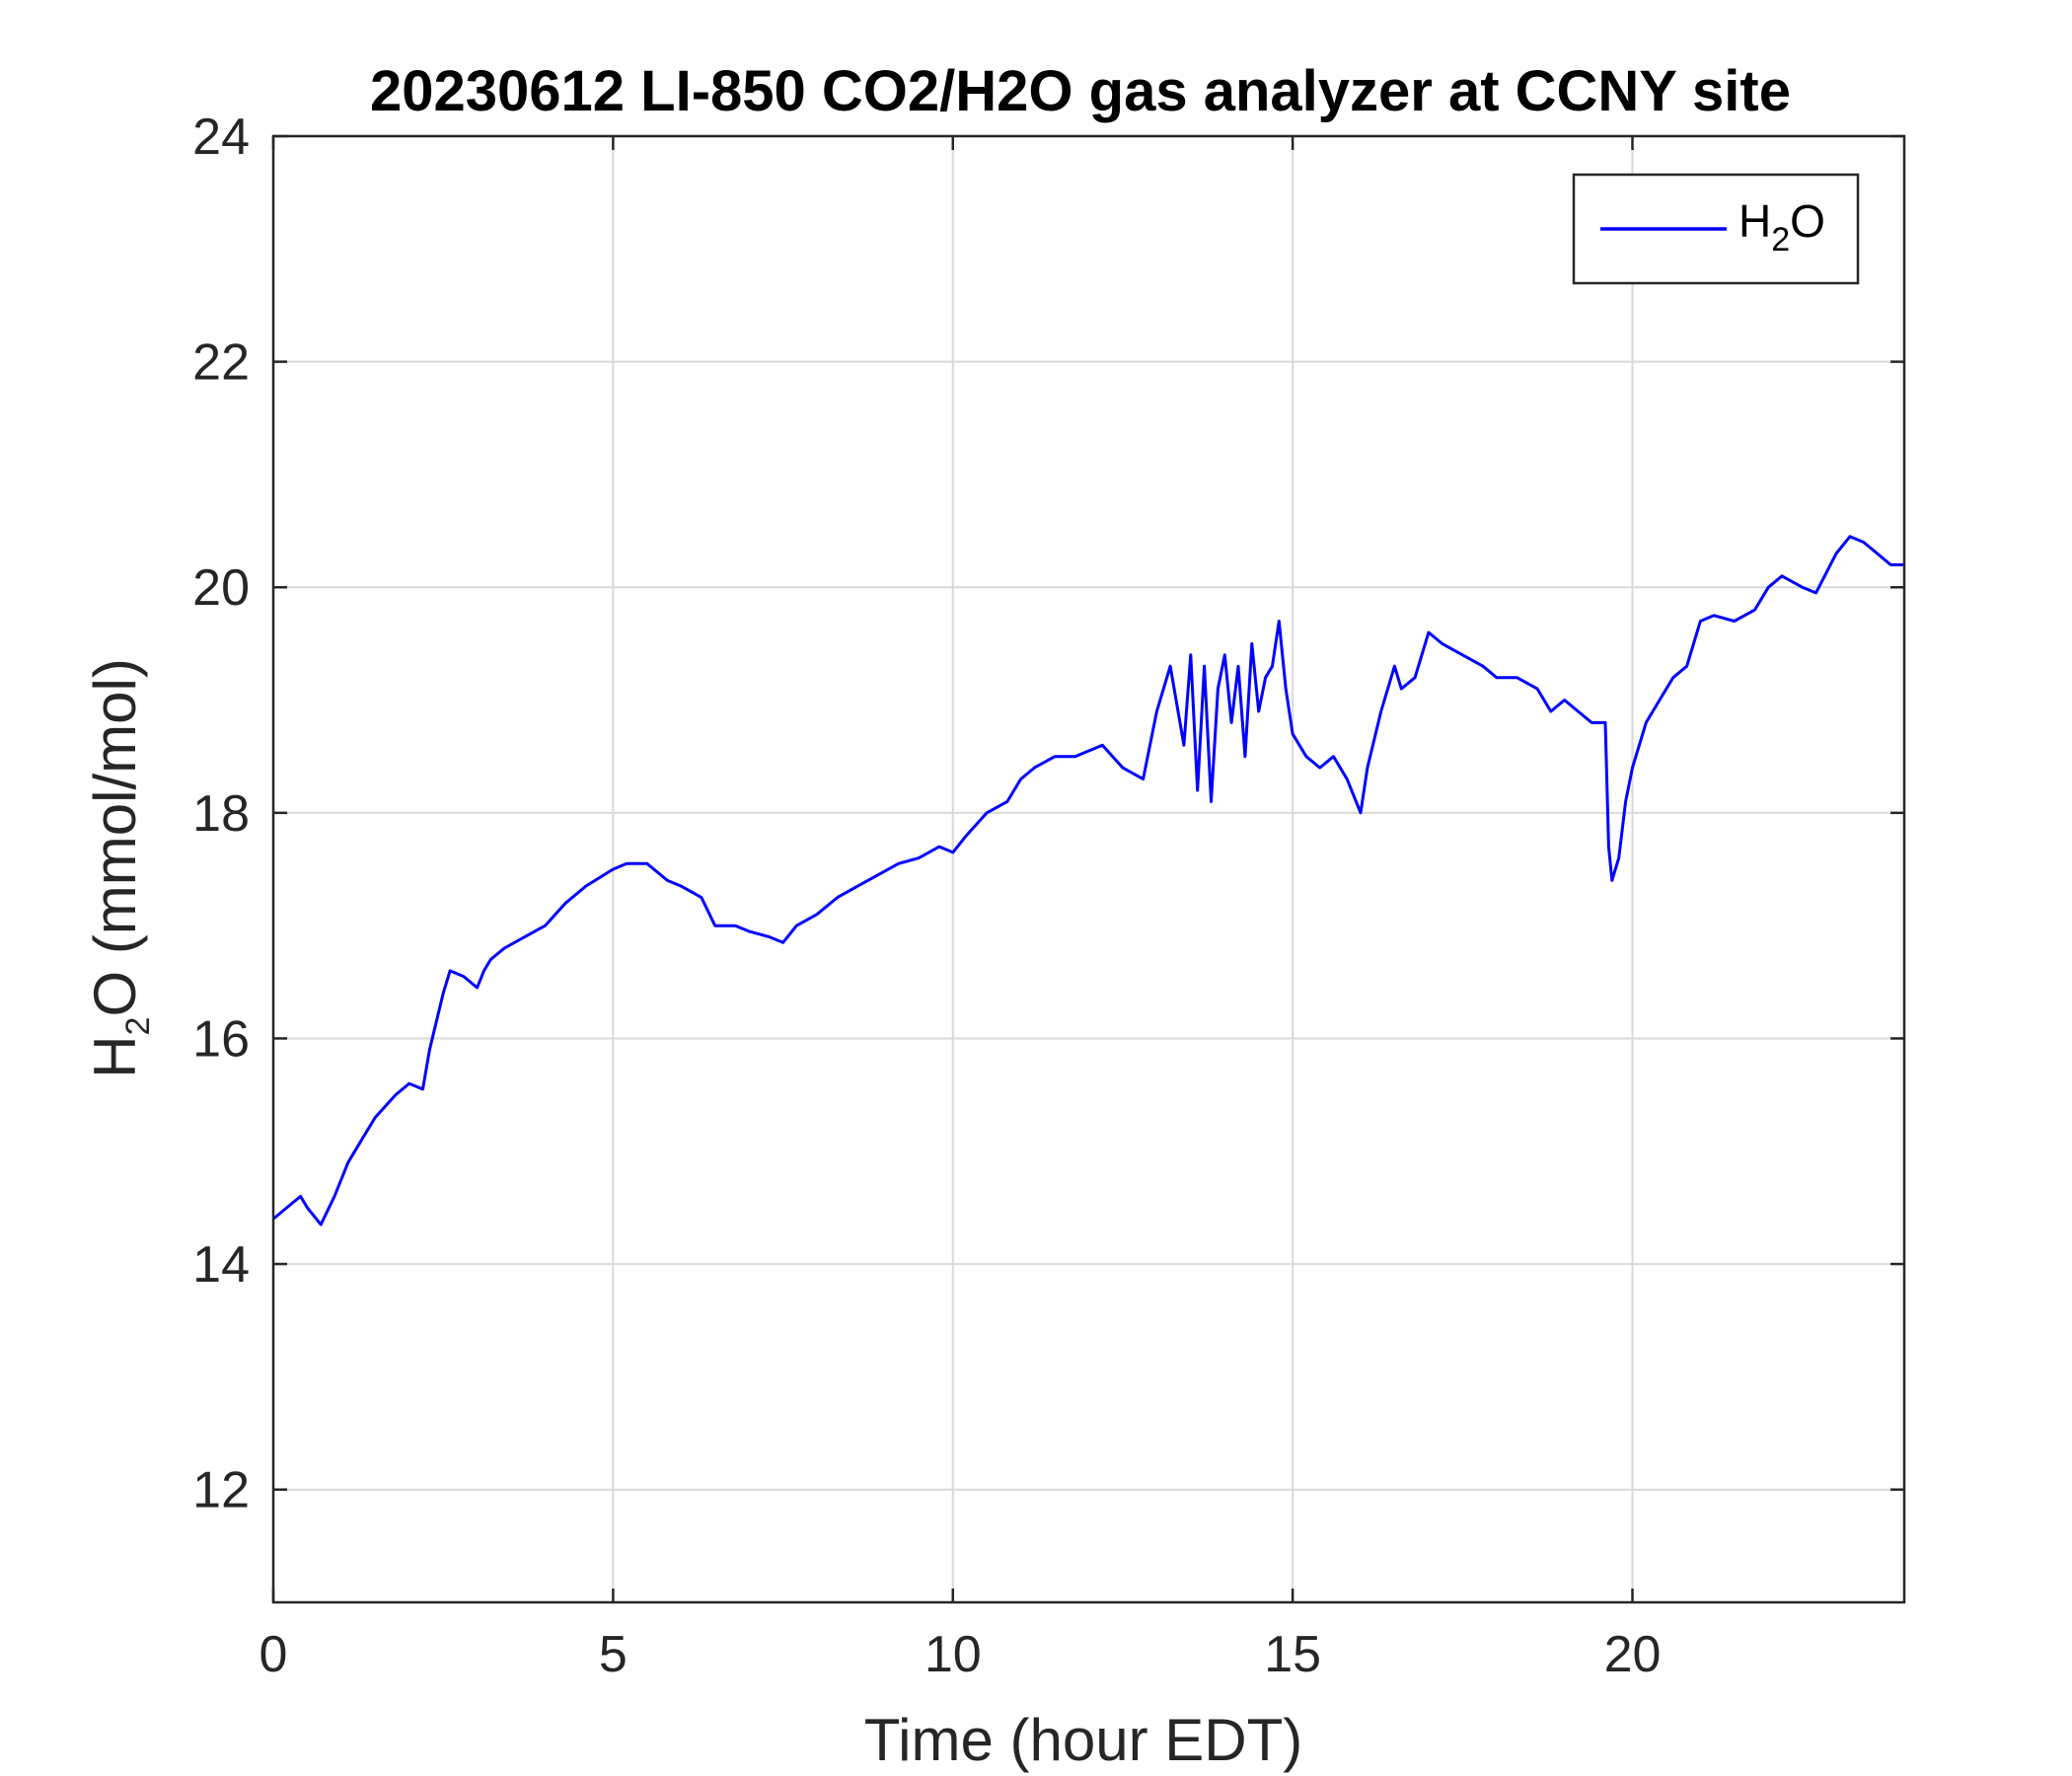 Image resolution: width=2072 pixels, height=1776 pixels. I want to click on x-tick-label: 20, so click(1633, 1655).